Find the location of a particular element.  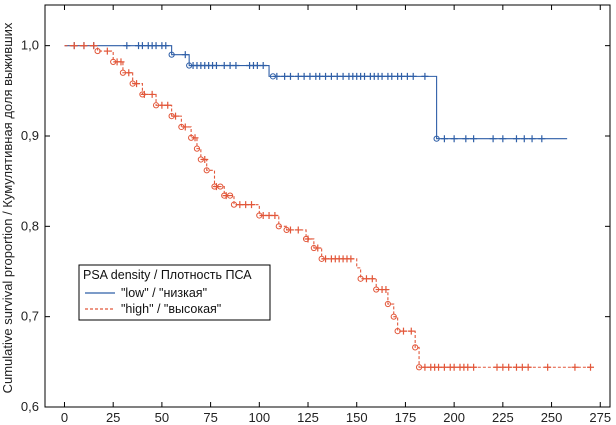

x-tick-label: 25 is located at coordinates (113, 417).